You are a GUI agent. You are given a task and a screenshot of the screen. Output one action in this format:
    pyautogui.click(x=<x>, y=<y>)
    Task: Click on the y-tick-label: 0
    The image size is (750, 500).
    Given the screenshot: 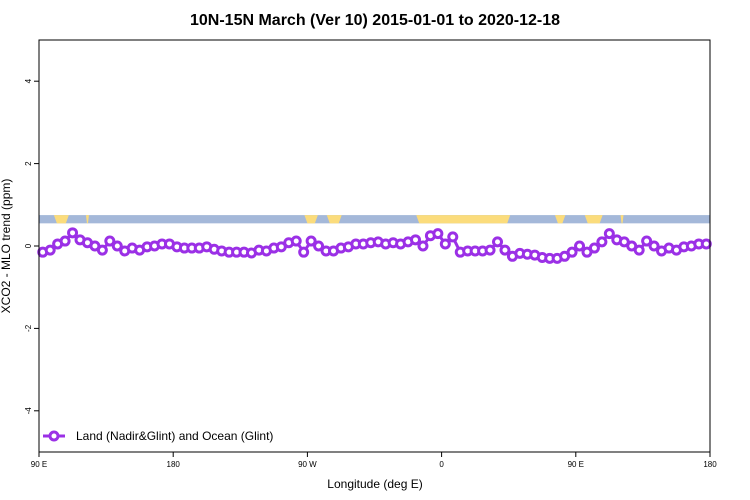 What is the action you would take?
    pyautogui.click(x=28, y=245)
    